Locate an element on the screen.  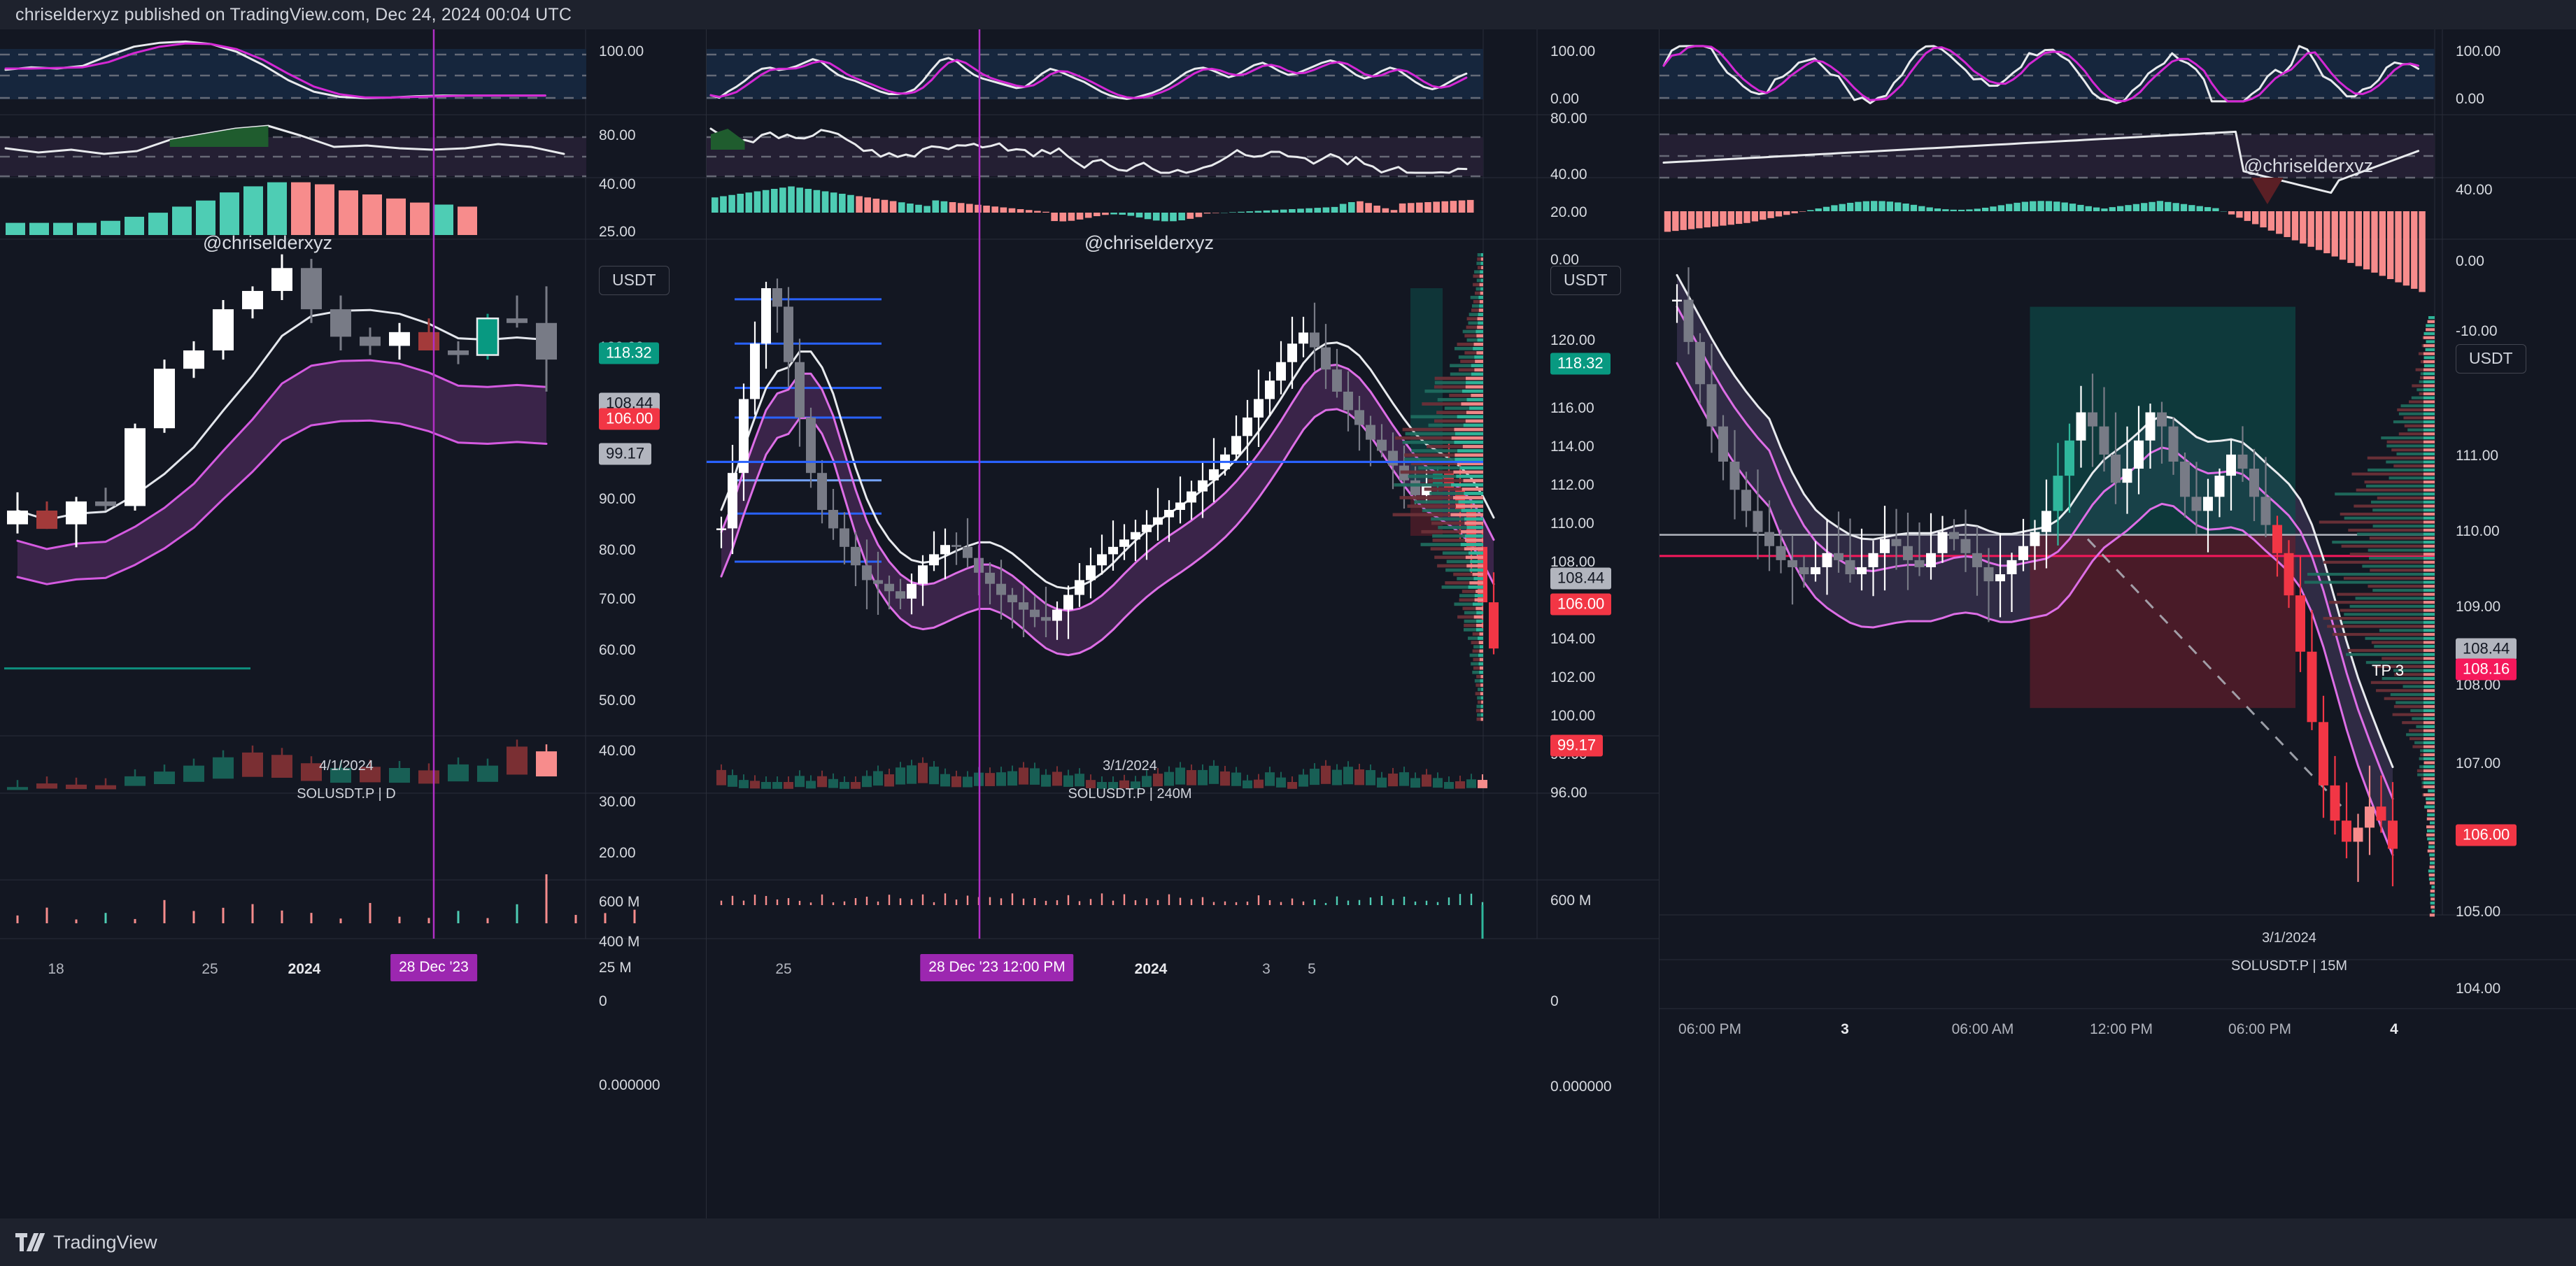
axis-tick-label: 109.00 is located at coordinates (2478, 607).